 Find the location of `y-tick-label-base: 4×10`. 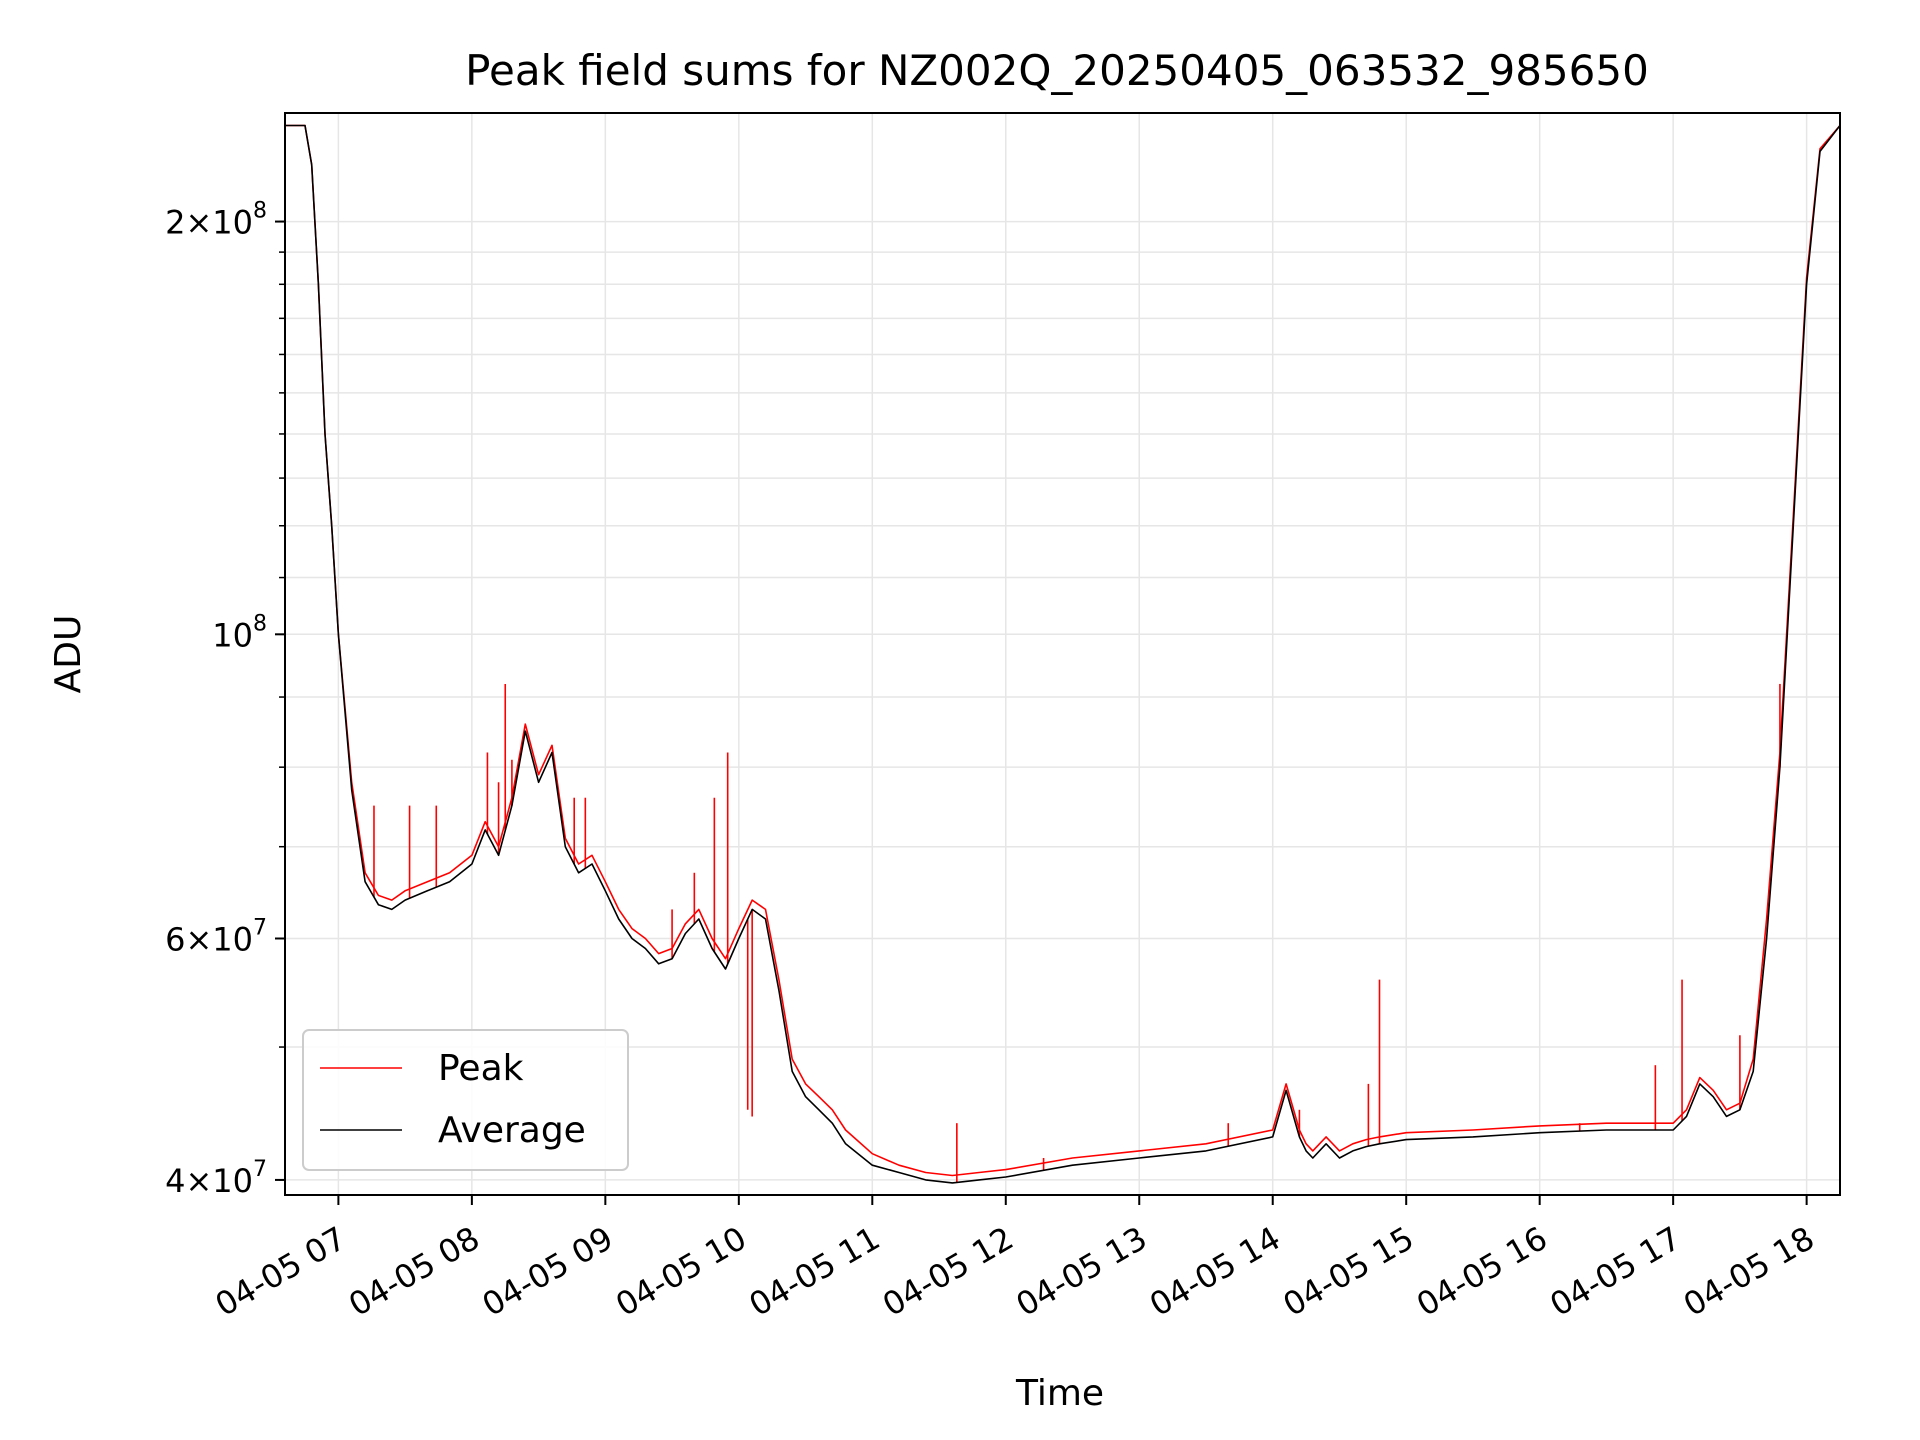

y-tick-label-base: 4×10 is located at coordinates (209, 1181).